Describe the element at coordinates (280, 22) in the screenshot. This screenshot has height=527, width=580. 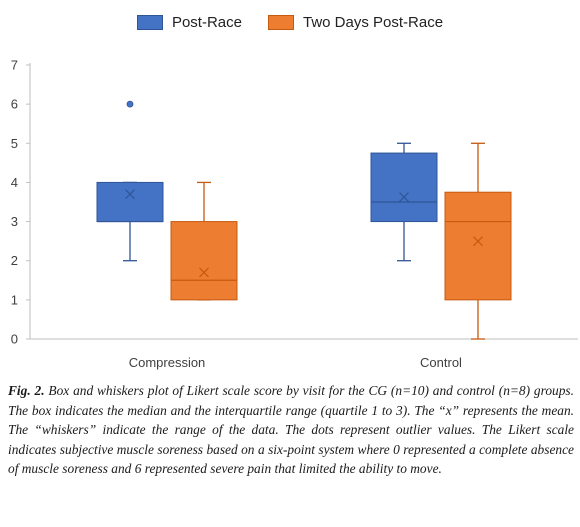
I see `legend-swatch-two-days-post-race` at that location.